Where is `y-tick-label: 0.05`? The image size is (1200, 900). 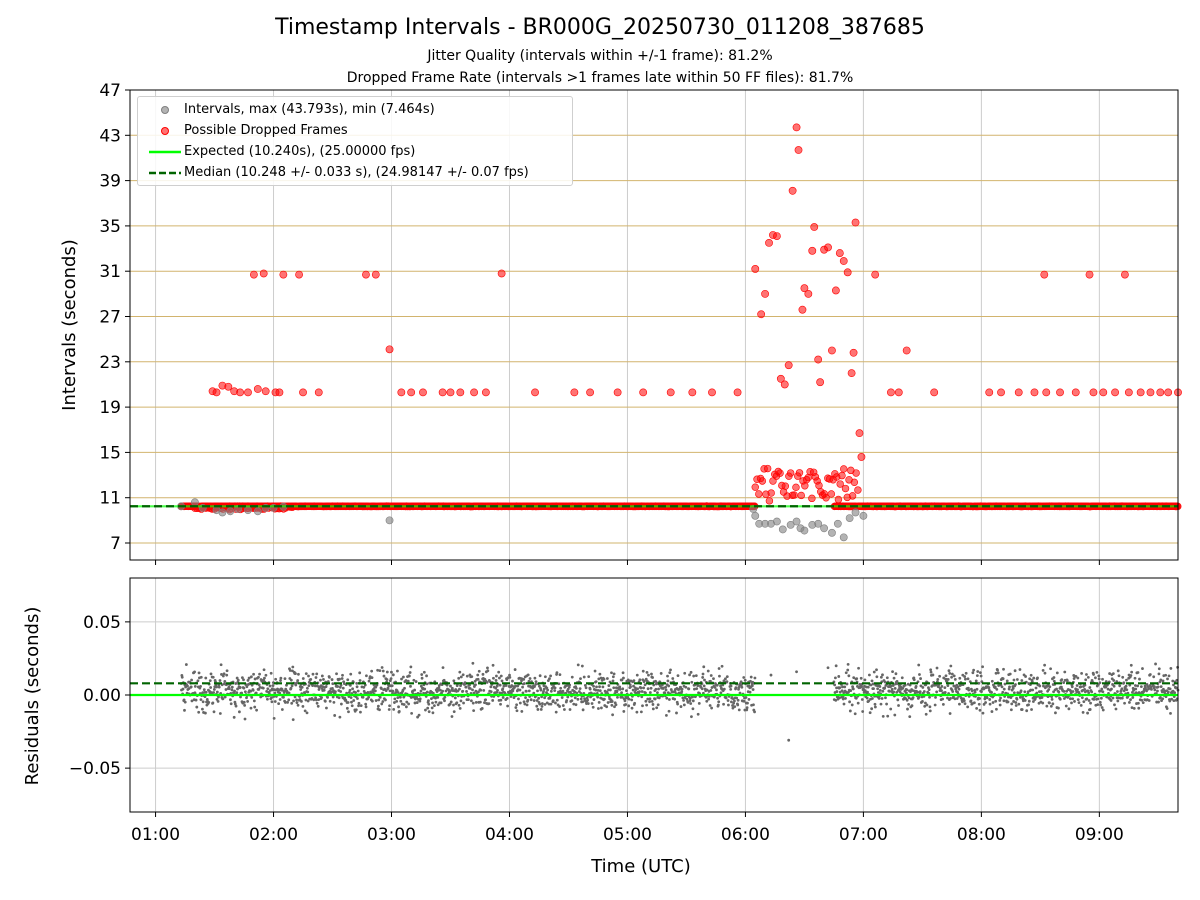 y-tick-label: 0.05 is located at coordinates (102, 623).